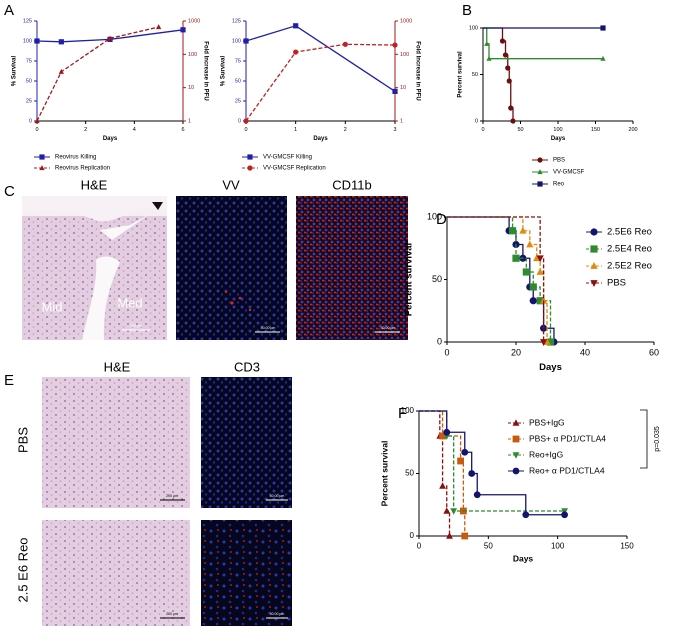 Image resolution: width=685 pixels, height=628 pixels. Describe the element at coordinates (629, 232) in the screenshot. I see `legend-label: 2.5E6 Reo` at that location.